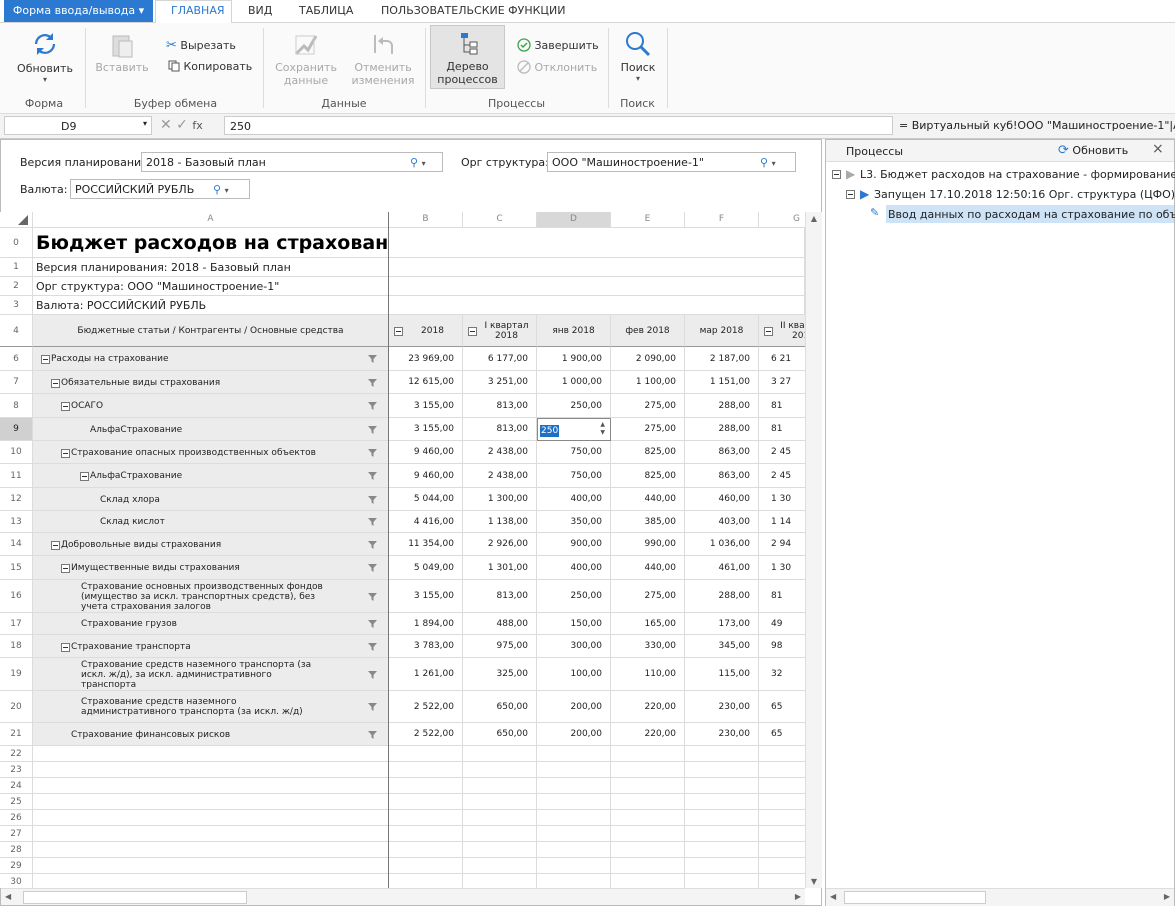 The image size is (1175, 908). What do you see at coordinates (211, 220) in the screenshot?
I see `column-header: A` at bounding box center [211, 220].